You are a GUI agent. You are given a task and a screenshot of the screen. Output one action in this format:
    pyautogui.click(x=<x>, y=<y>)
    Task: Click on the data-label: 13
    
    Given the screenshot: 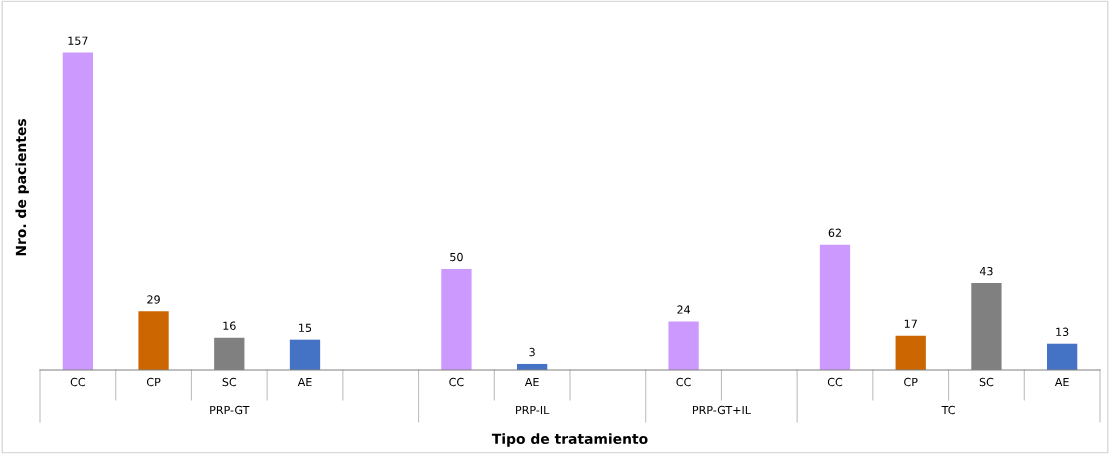 What is the action you would take?
    pyautogui.click(x=1062, y=332)
    